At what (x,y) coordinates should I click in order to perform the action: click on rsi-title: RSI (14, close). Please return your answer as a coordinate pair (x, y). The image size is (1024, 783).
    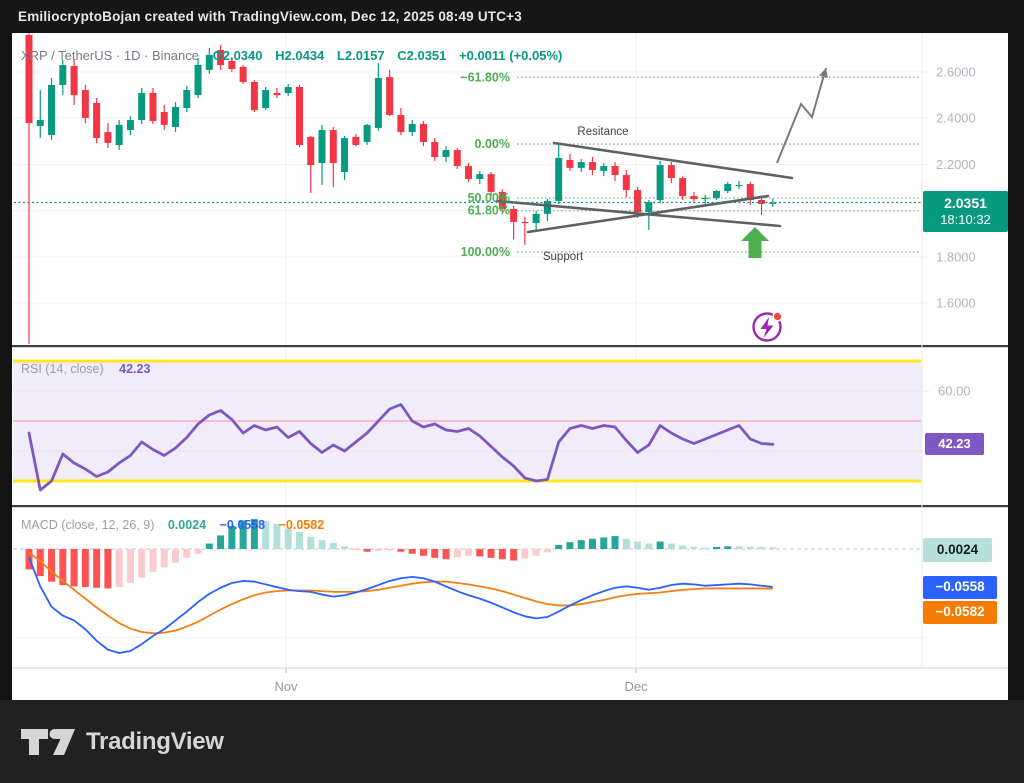
    Looking at the image, I should click on (62, 369).